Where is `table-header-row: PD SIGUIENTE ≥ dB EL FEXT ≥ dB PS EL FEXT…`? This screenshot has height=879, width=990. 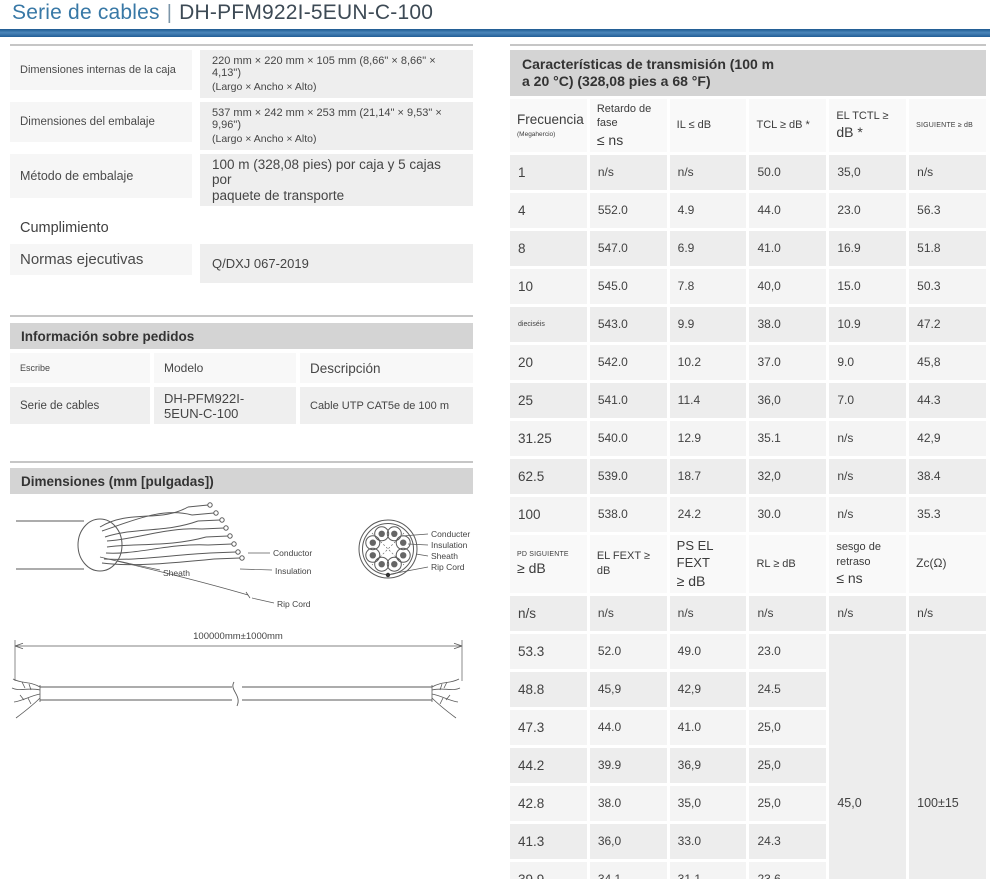 table-header-row: PD SIGUIENTE ≥ dB EL FEXT ≥ dB PS EL FEXT… is located at coordinates (748, 563).